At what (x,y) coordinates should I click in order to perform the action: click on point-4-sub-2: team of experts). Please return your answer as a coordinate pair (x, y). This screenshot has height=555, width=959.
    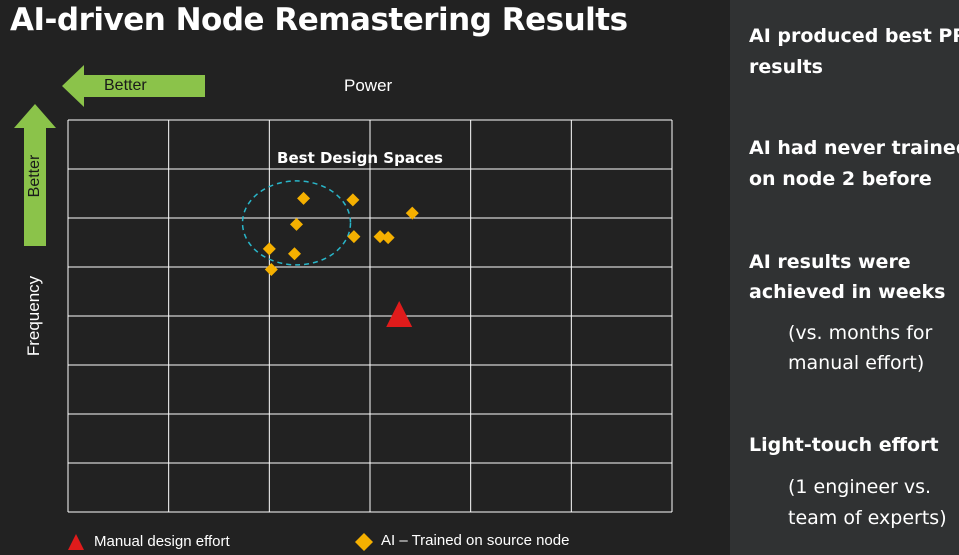
    Looking at the image, I should click on (867, 518).